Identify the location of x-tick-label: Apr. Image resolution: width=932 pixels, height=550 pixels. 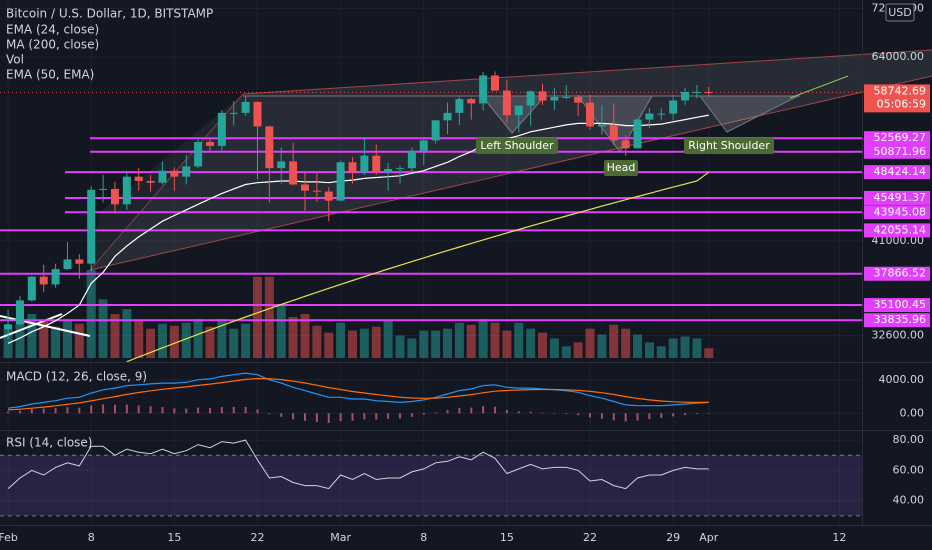
(709, 537).